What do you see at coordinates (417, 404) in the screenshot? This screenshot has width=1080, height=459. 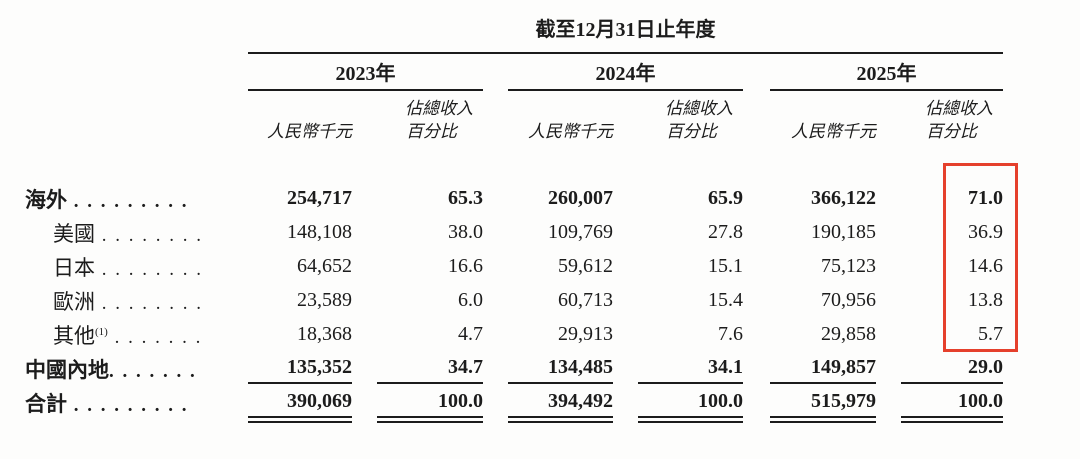 I see `pct-2023: 100.0` at bounding box center [417, 404].